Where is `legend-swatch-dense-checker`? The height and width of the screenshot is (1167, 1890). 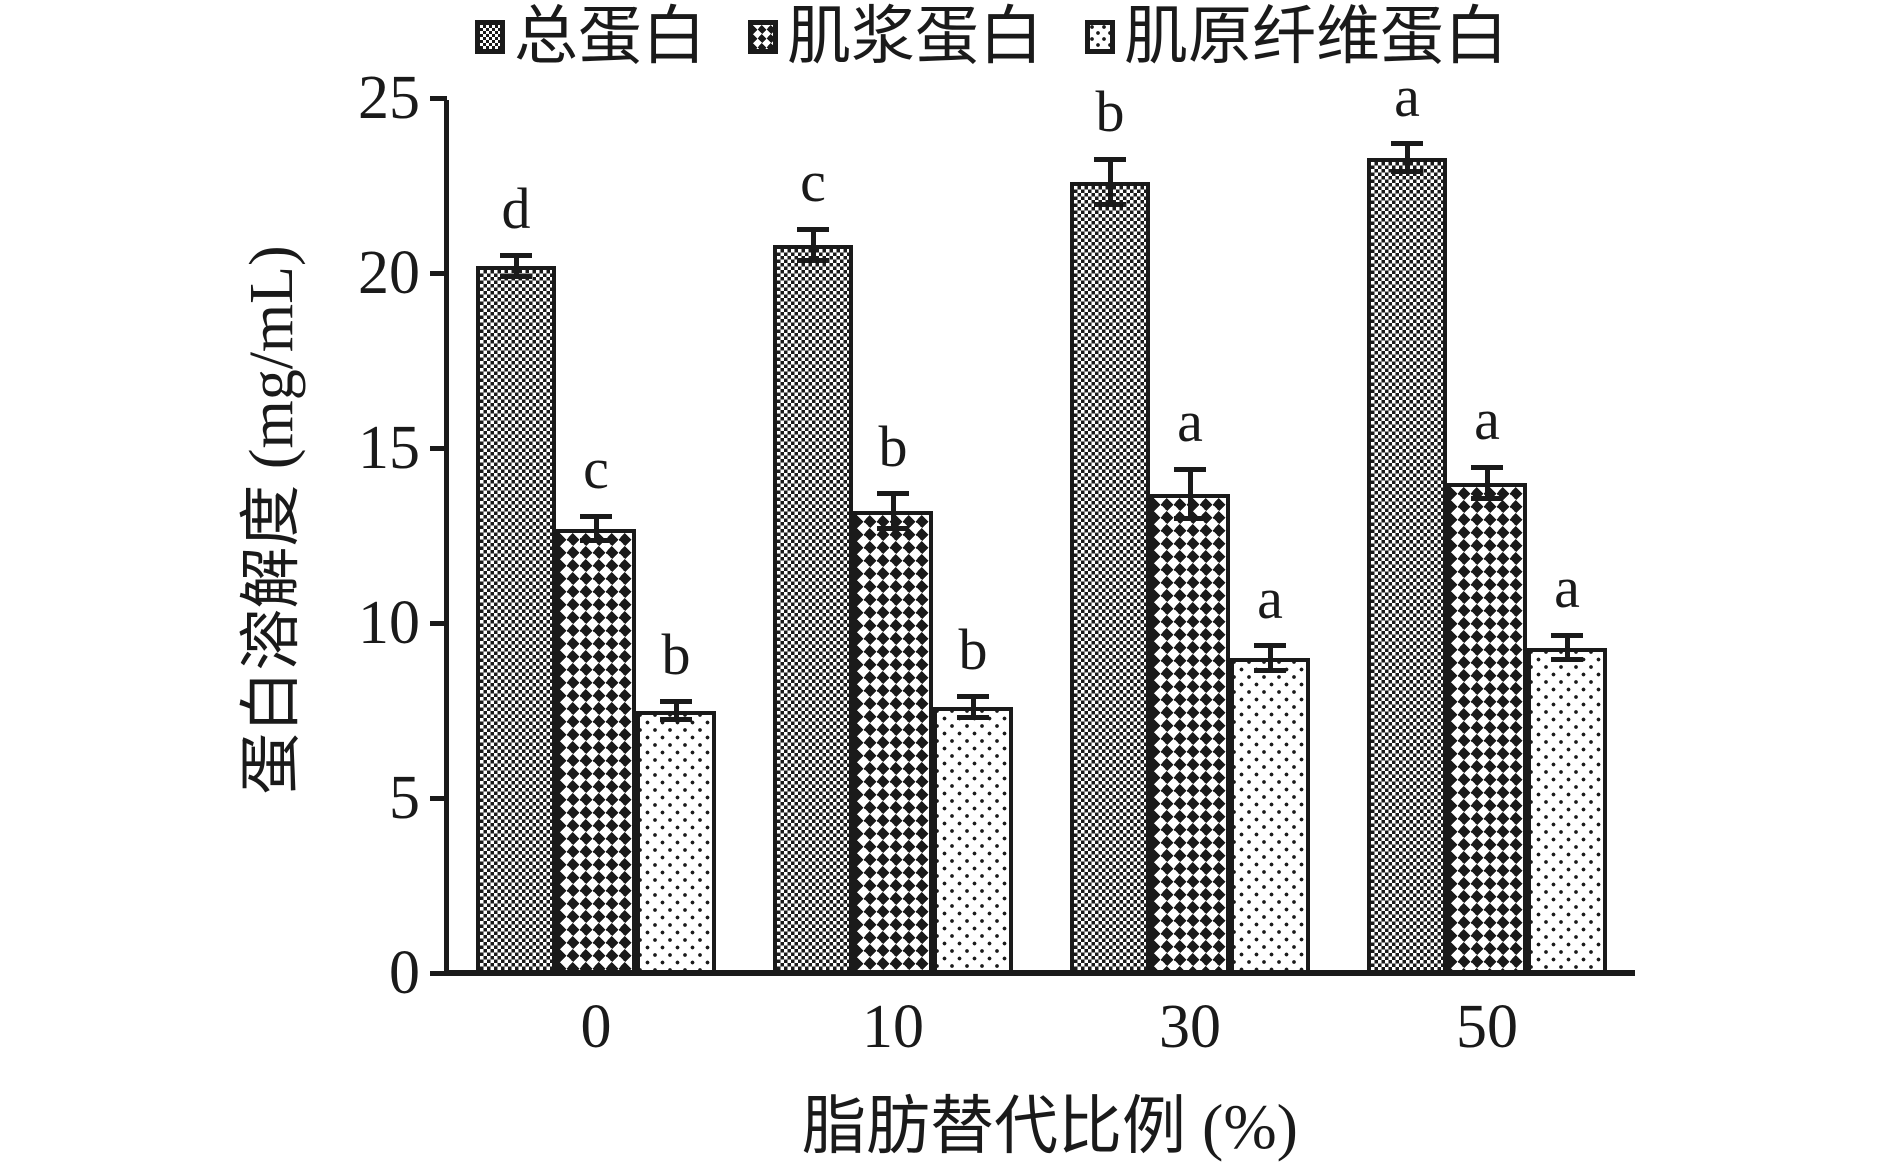
legend-swatch-dense-checker is located at coordinates (490, 37).